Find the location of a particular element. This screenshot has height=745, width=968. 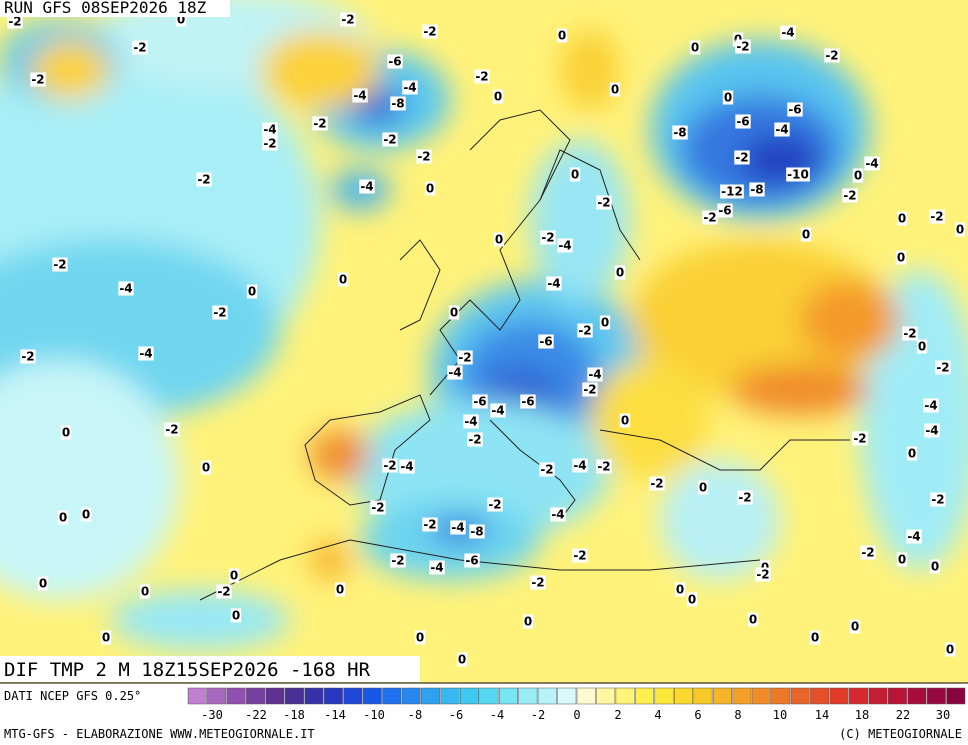

header-box is located at coordinates (115, 8).